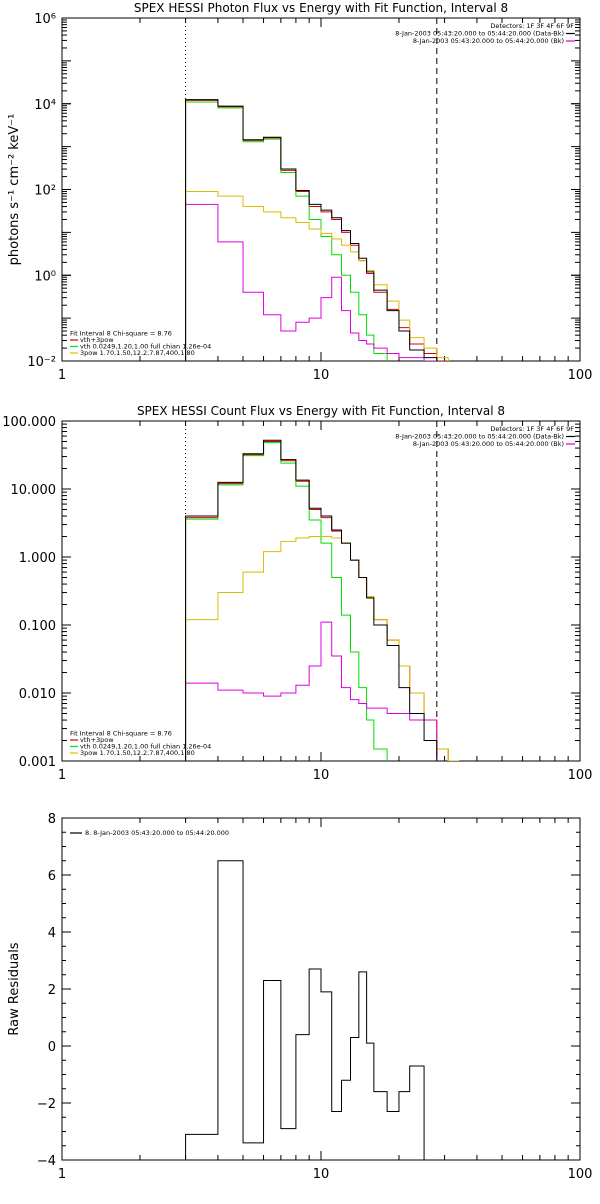 Image resolution: width=600 pixels, height=1204 pixels. What do you see at coordinates (37, 558) in the screenshot?
I see `count-ytick-label: 1.000` at bounding box center [37, 558].